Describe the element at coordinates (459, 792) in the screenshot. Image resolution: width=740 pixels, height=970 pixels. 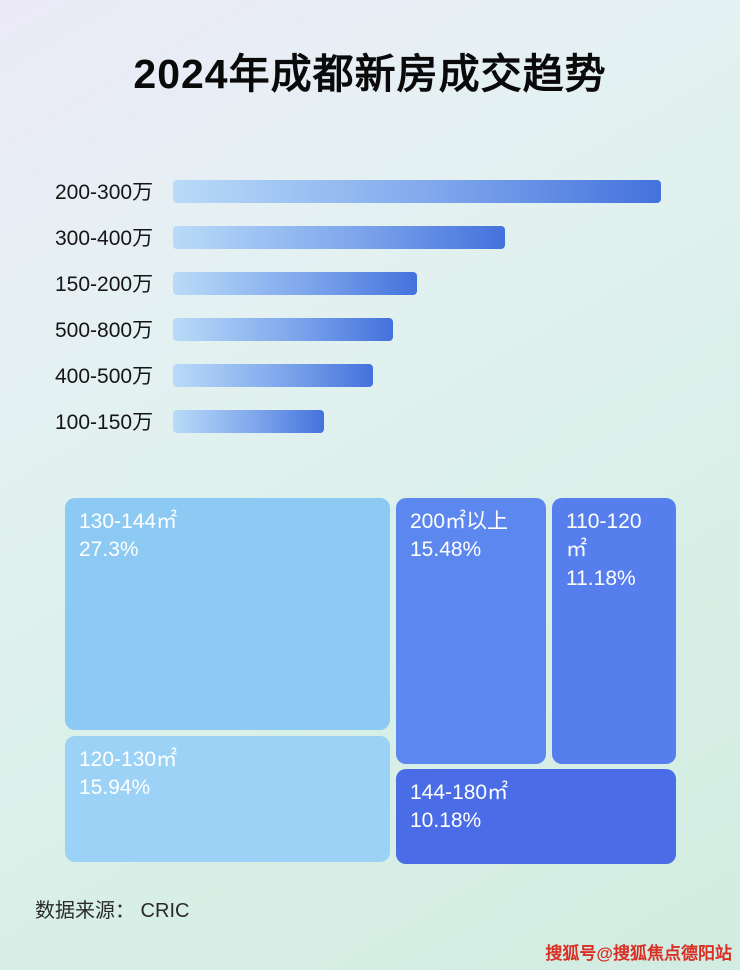
I see `treemap-label: 144-180㎡` at that location.